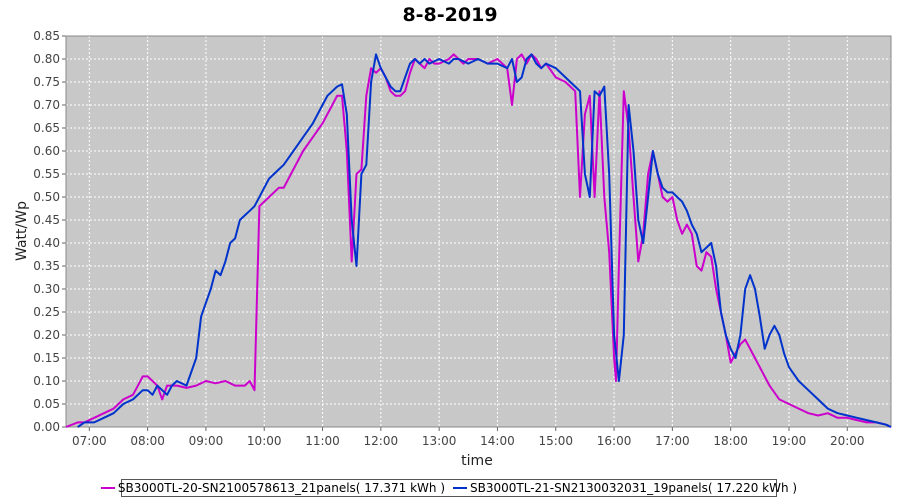 This screenshot has width=900, height=500. I want to click on x-tick-label: 08:00, so click(147, 441).